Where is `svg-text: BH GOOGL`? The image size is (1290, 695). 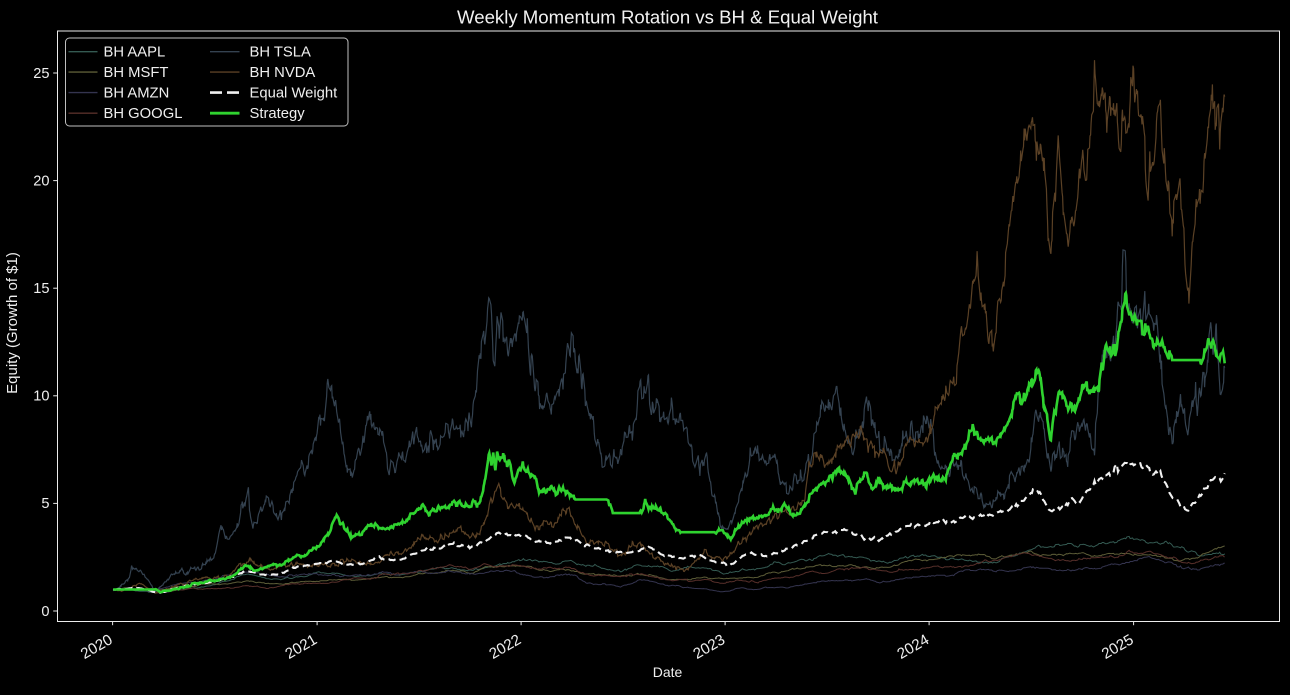
svg-text: BH GOOGL is located at coordinates (143, 114).